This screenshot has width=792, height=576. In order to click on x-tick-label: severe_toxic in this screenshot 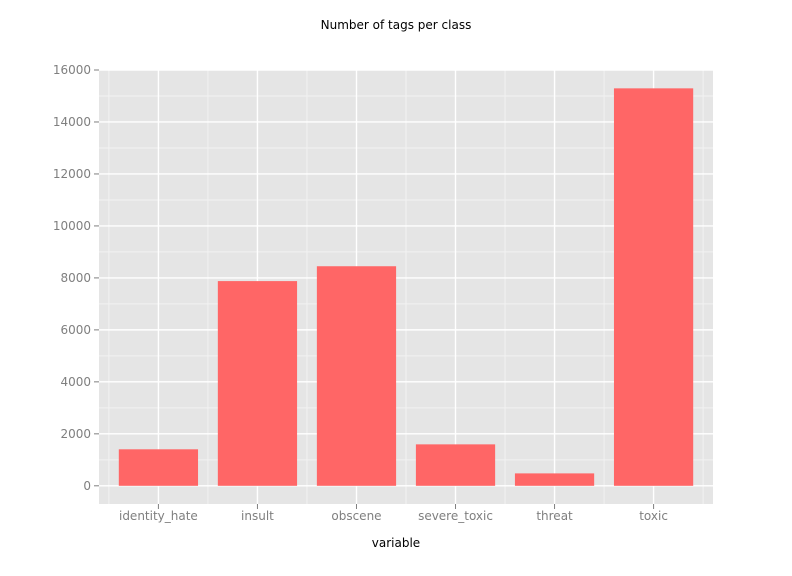, I will do `click(455, 516)`.